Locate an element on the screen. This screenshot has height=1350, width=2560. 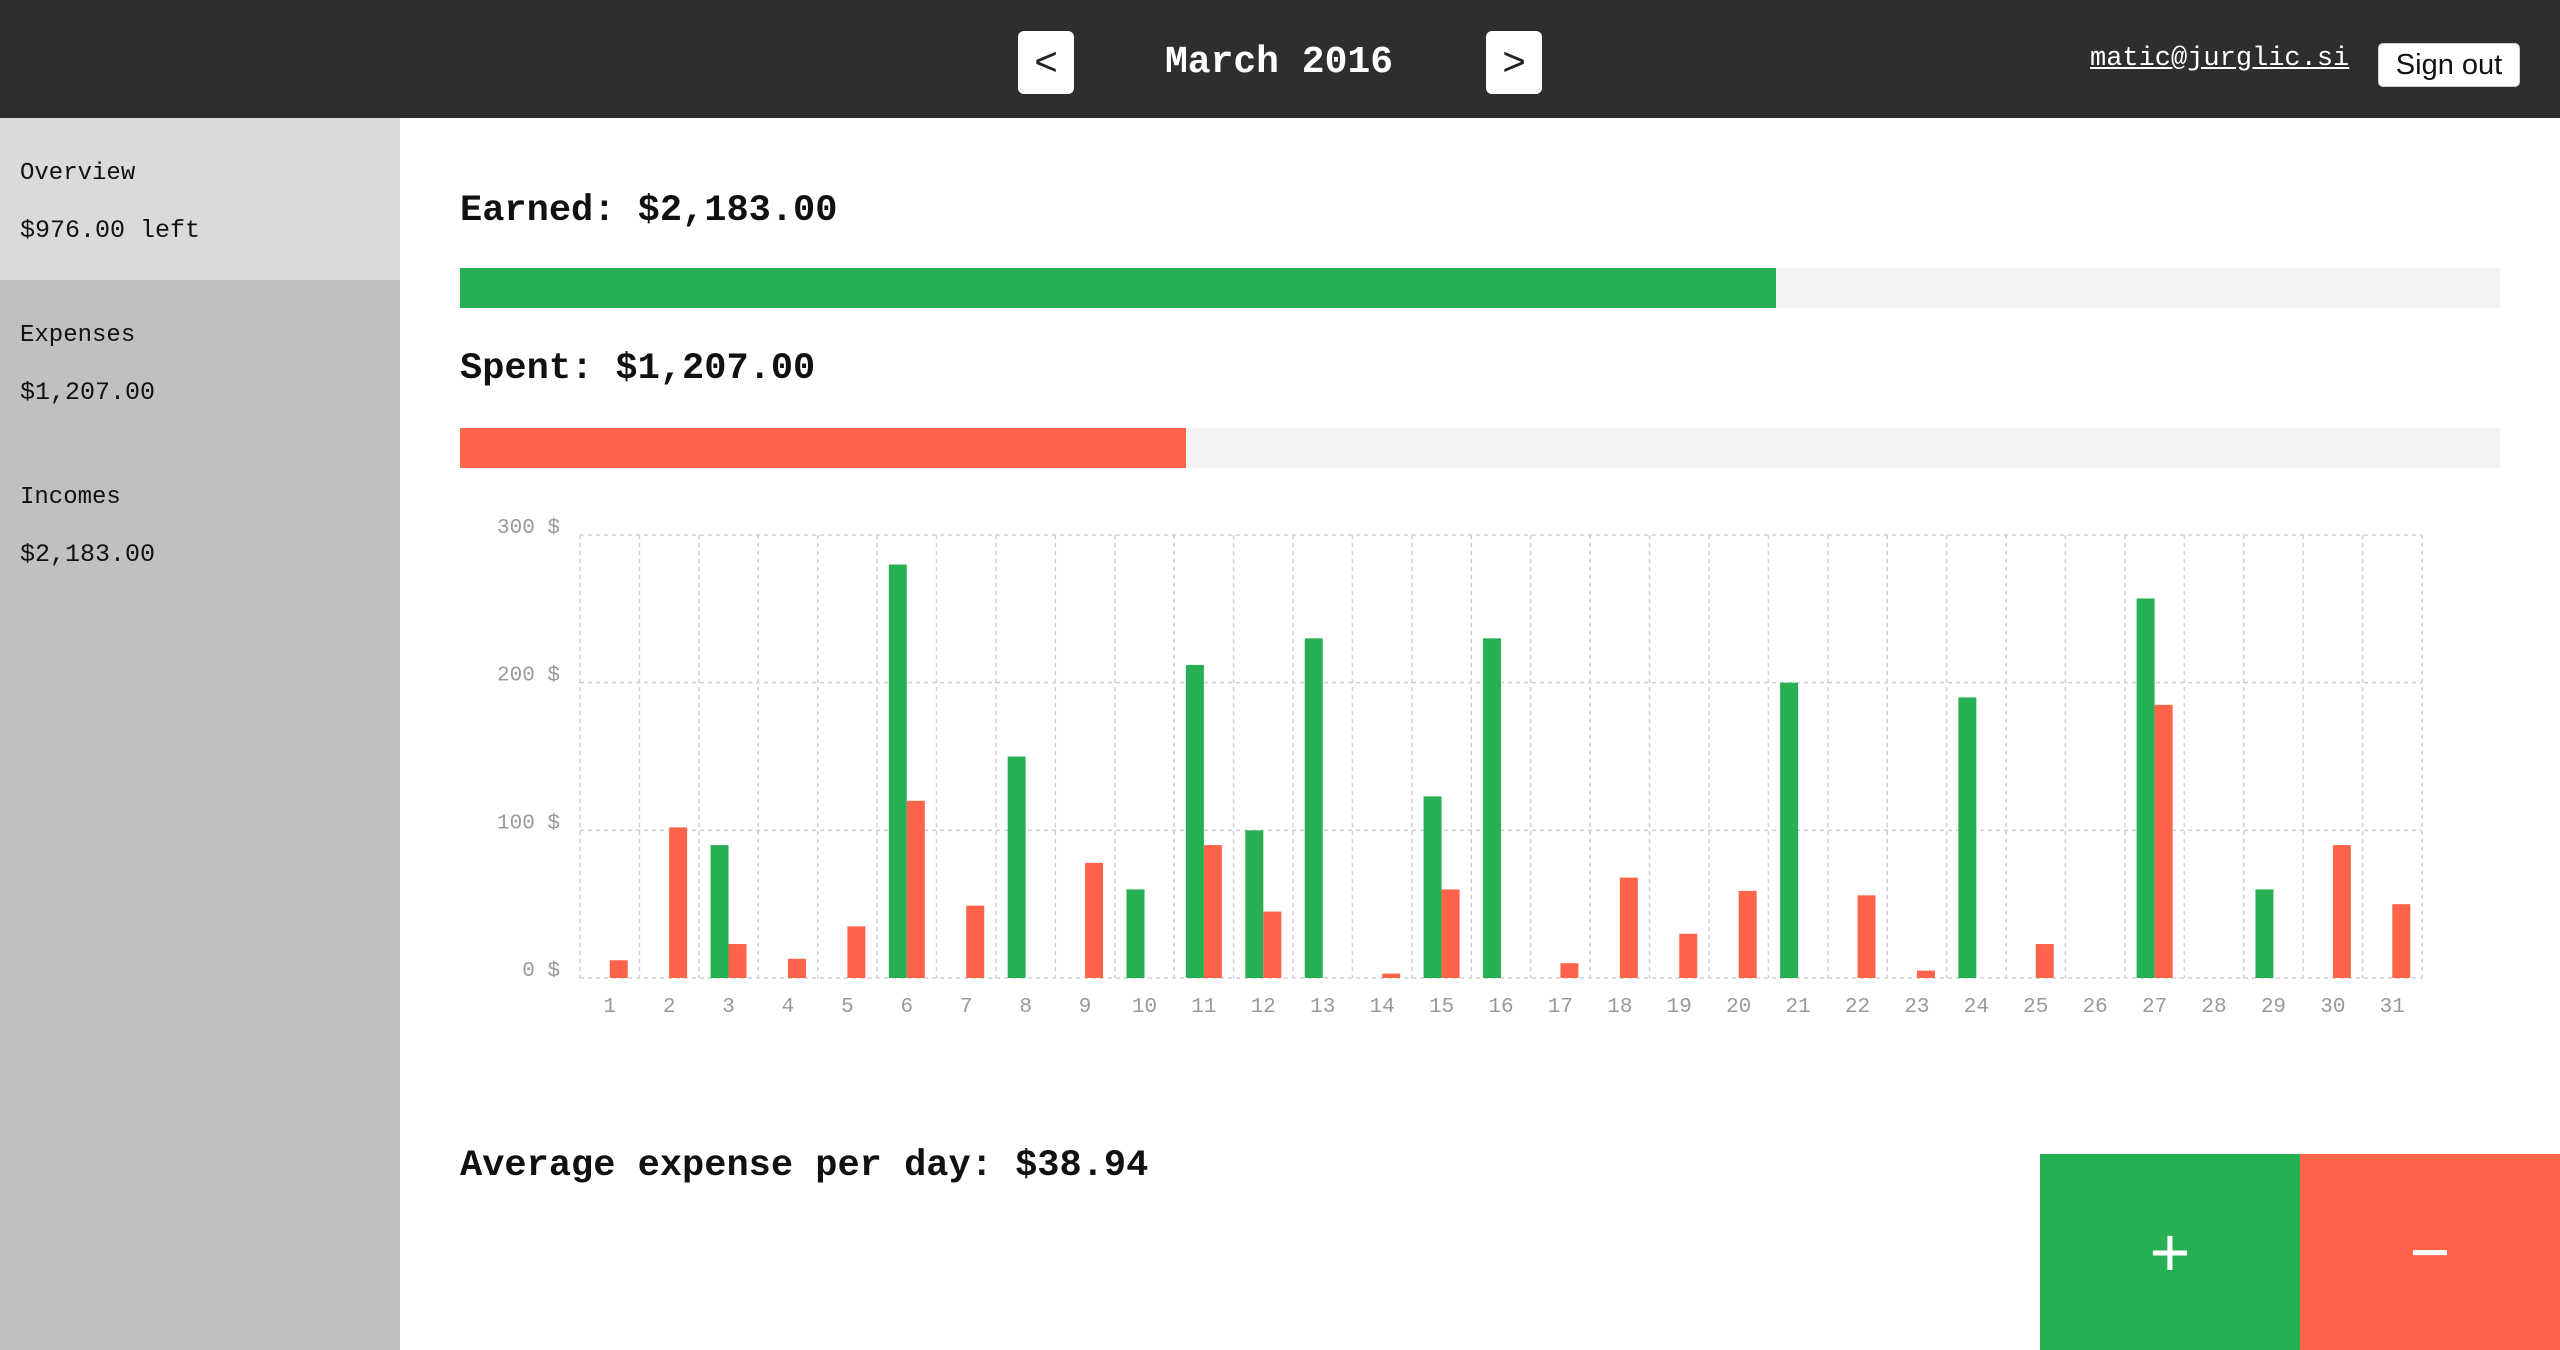
chevron-right-icon: > is located at coordinates (1514, 62).